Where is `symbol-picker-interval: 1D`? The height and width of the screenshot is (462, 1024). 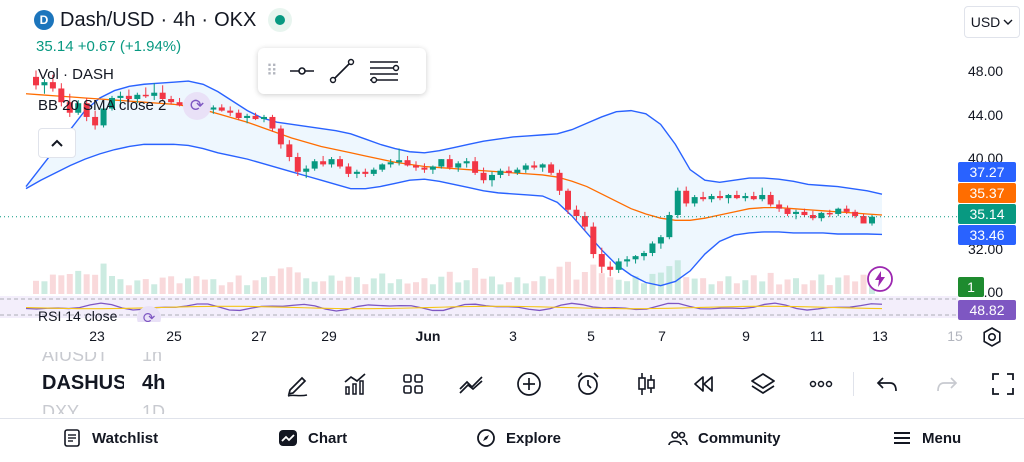 symbol-picker-interval: 1D is located at coordinates (154, 408).